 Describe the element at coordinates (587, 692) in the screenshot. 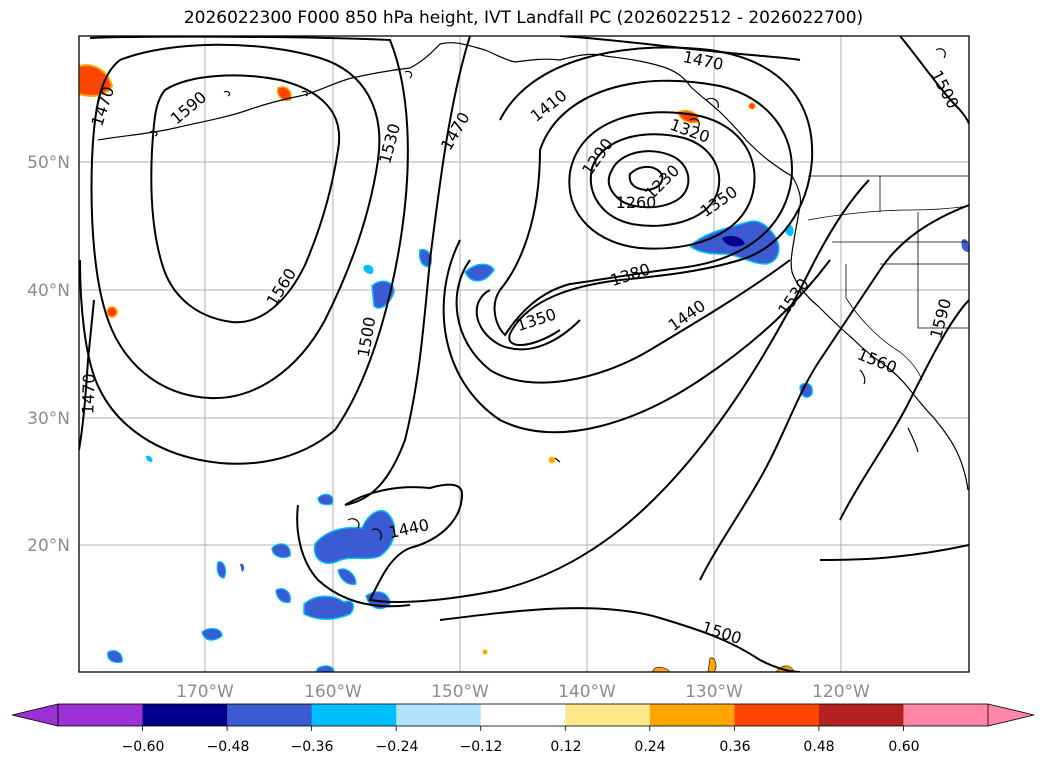

I see `lon-tick-label: 140°W` at that location.